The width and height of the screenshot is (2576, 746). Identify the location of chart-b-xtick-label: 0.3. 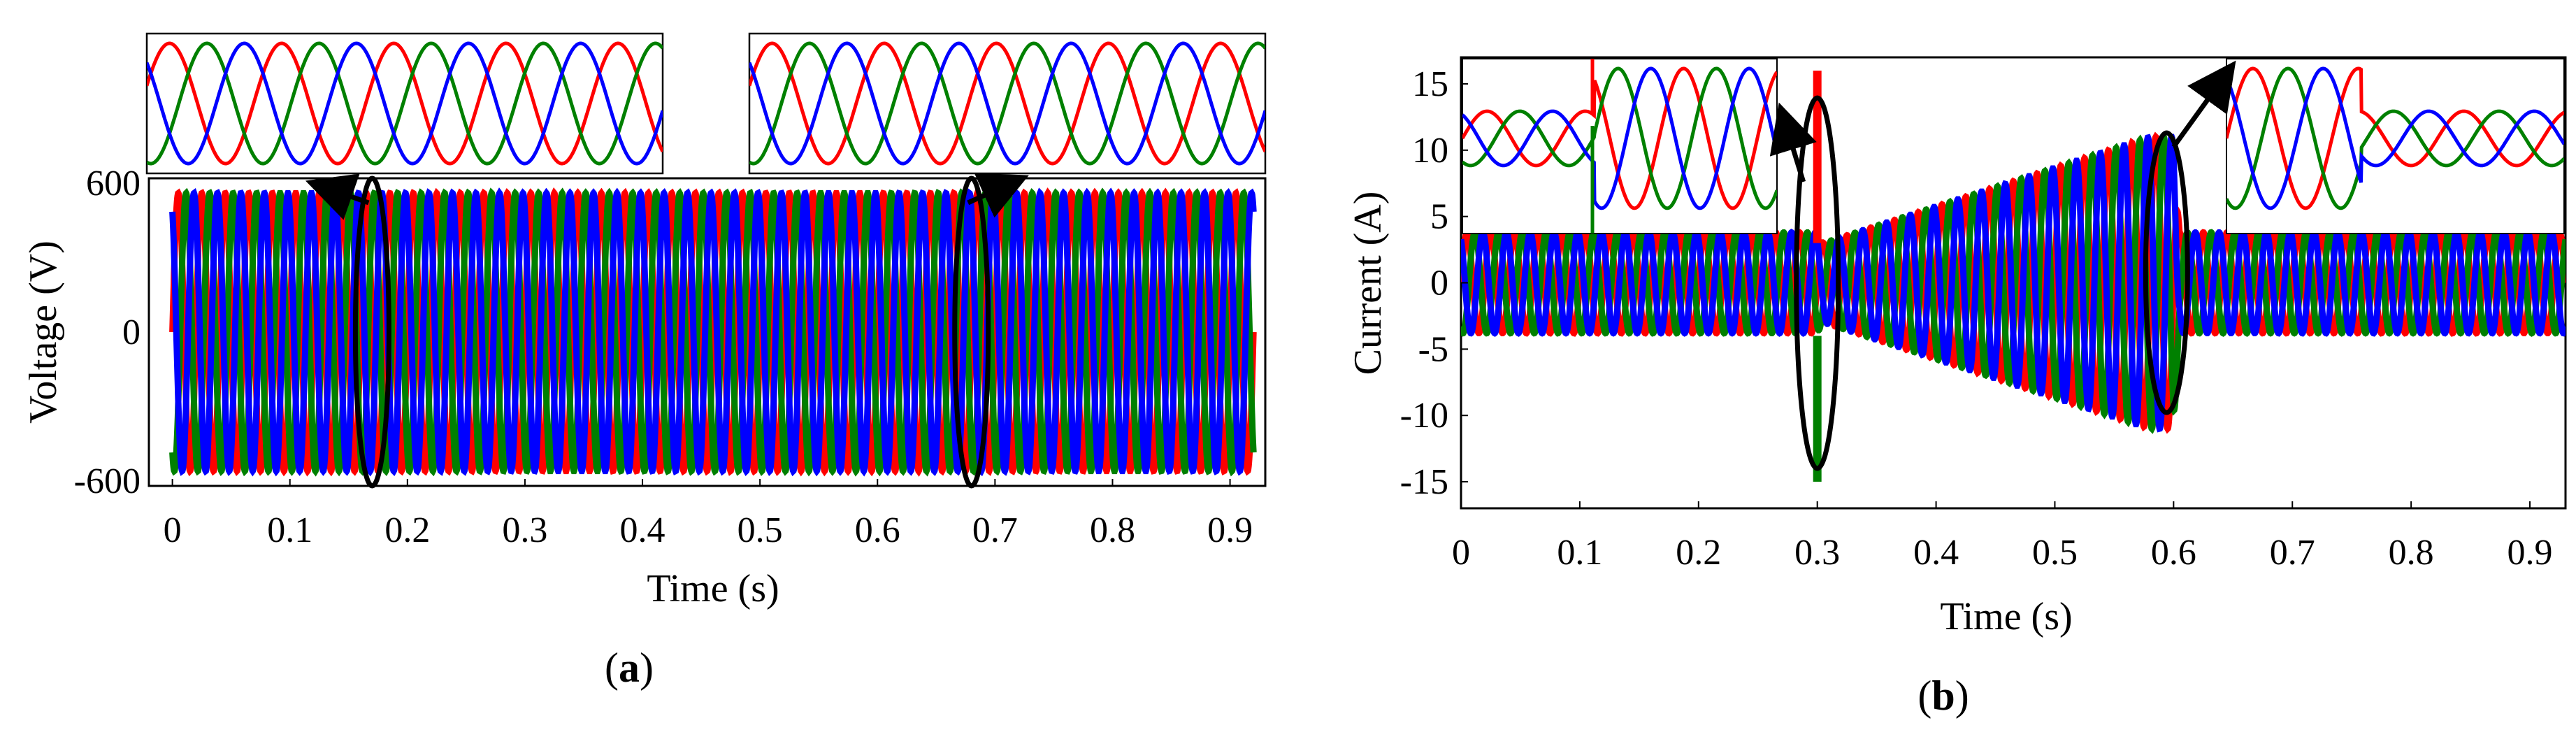
(1817, 553).